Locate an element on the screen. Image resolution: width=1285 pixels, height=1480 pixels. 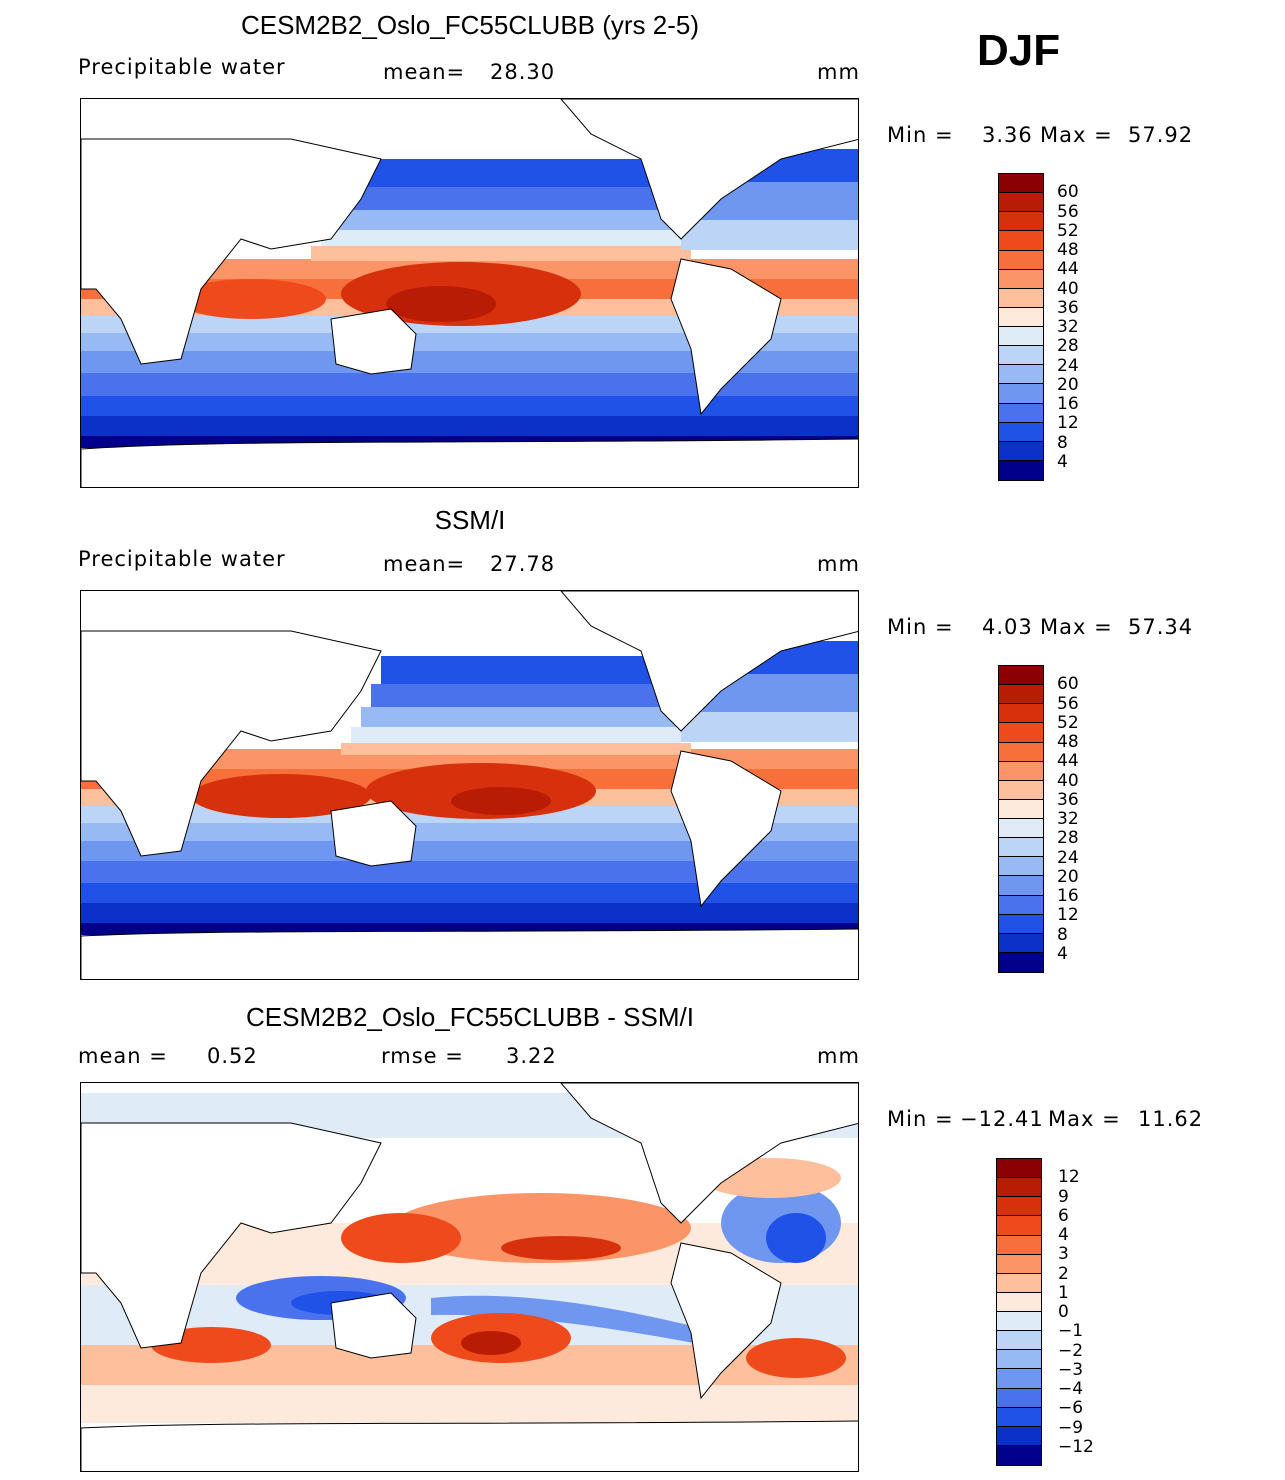
panel3-rmse-label: rmse = is located at coordinates (422, 1056).